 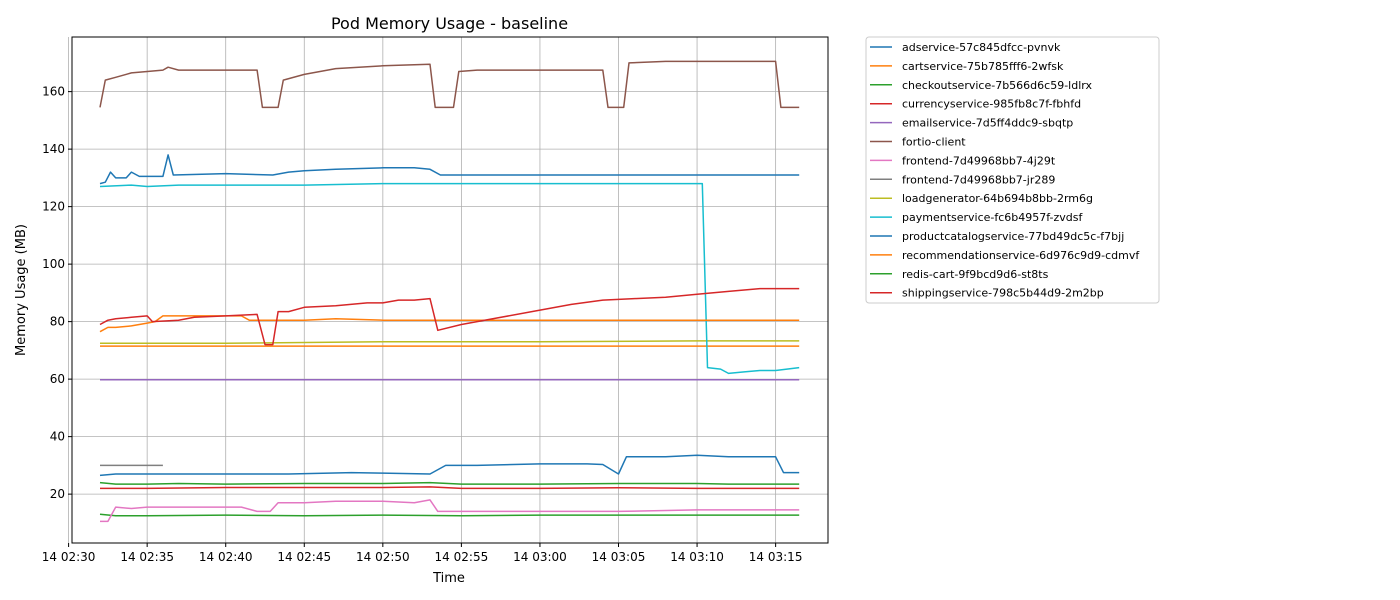 I want to click on legend-entry-label: productcatalogservice-77bd49dc5c-f7bjj, so click(x=1013, y=236).